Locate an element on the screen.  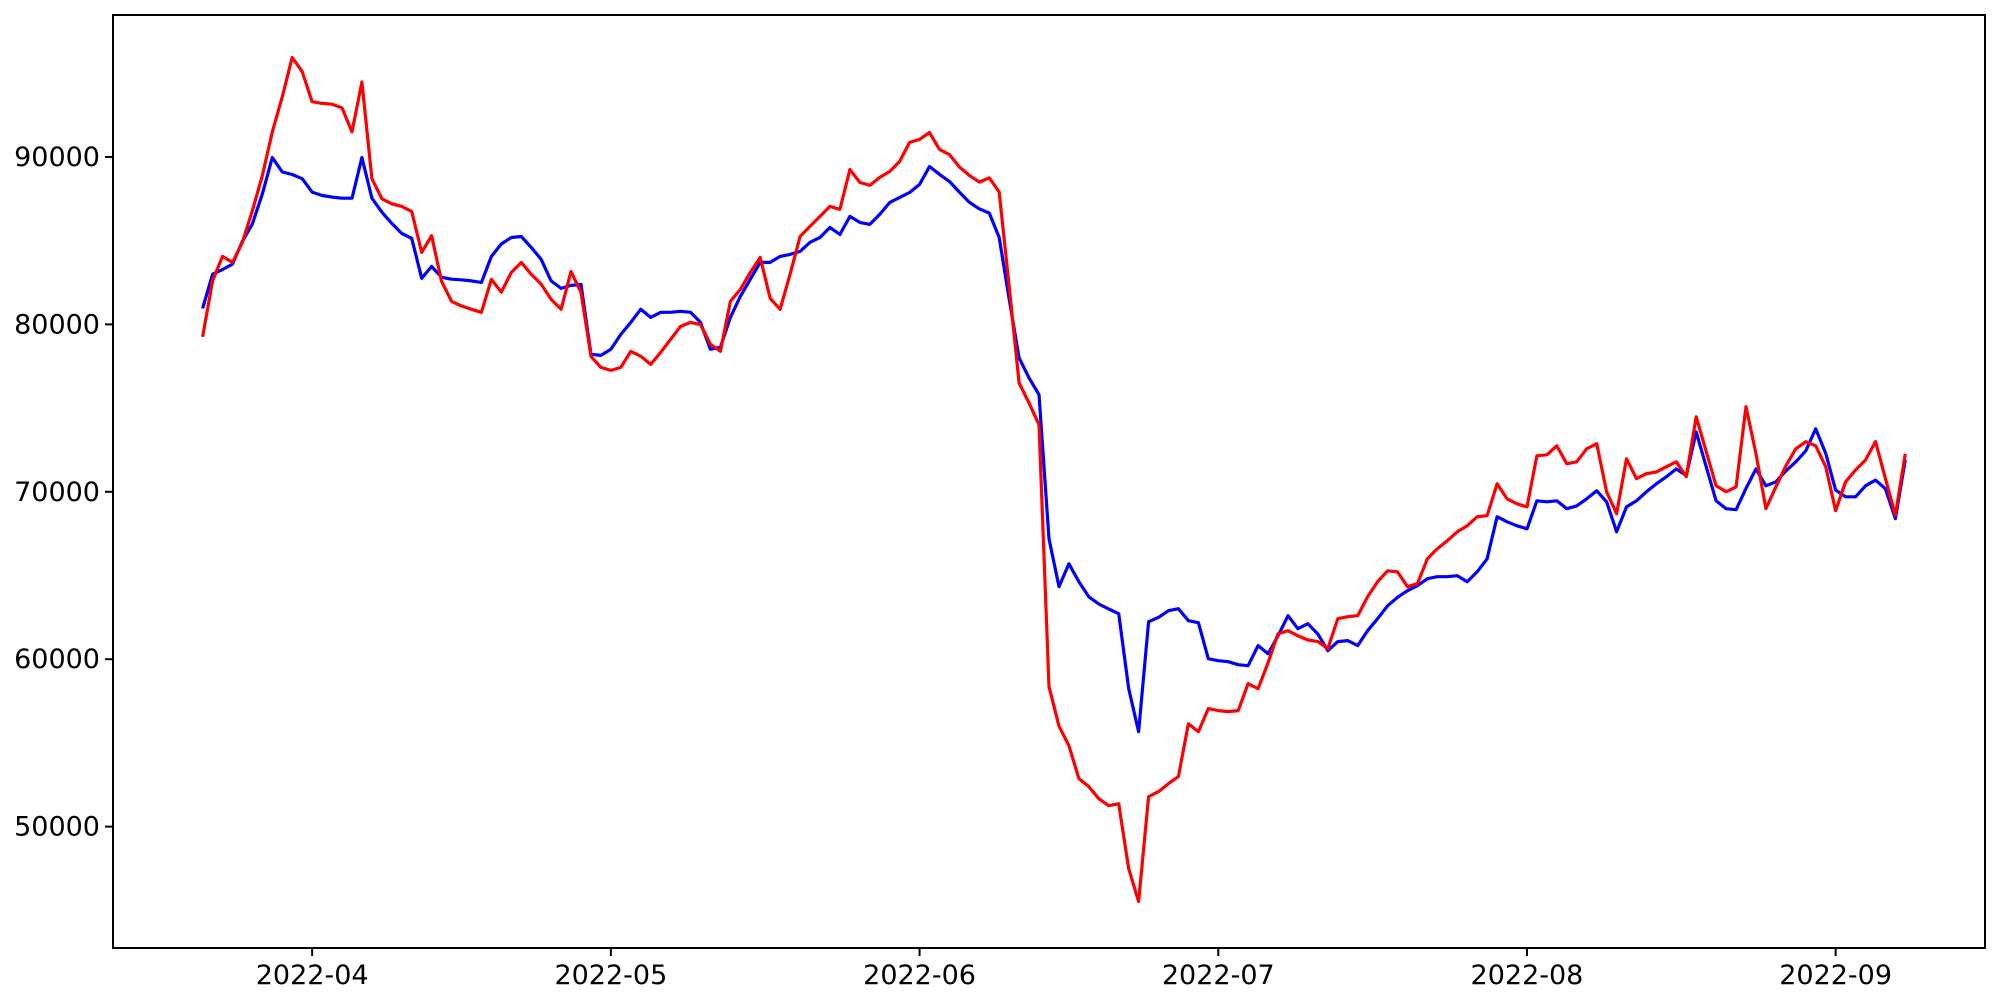
x-tick-label: 2022-08 is located at coordinates (1527, 975).